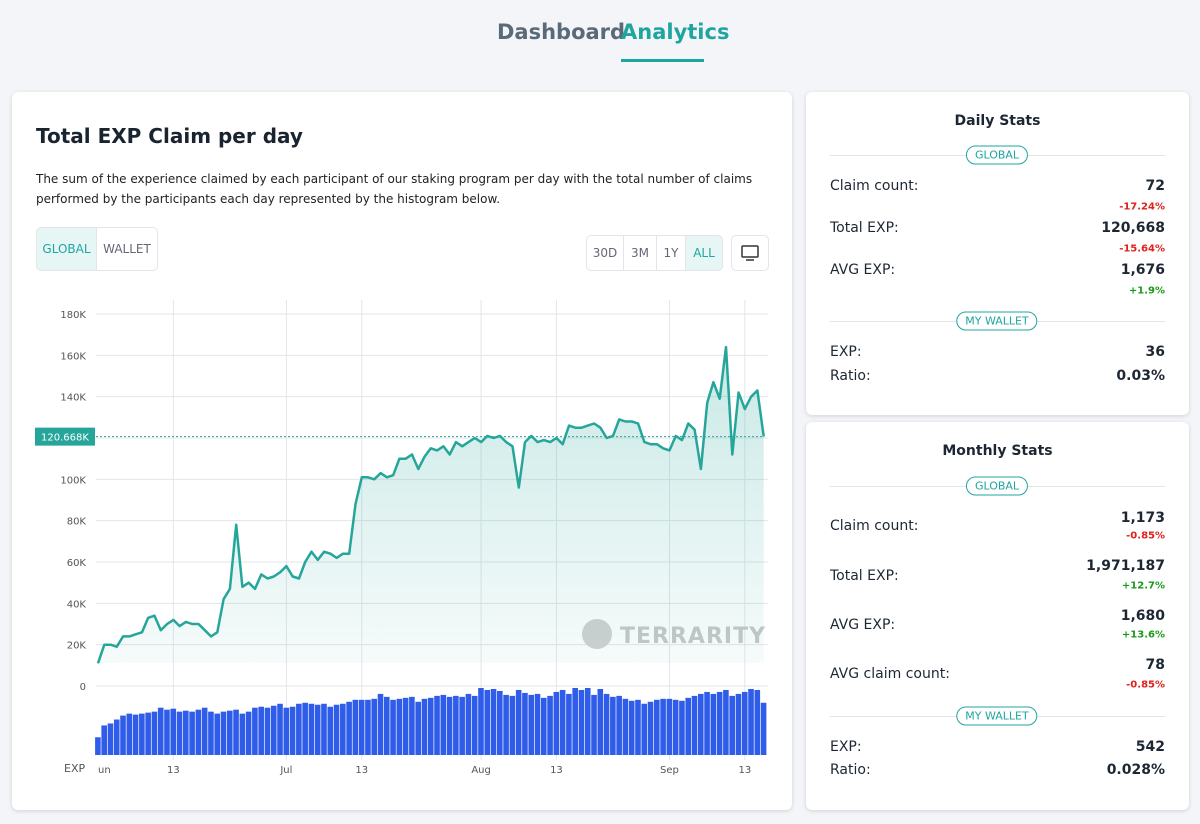  What do you see at coordinates (481, 770) in the screenshot?
I see `x-tick-label: Aug` at bounding box center [481, 770].